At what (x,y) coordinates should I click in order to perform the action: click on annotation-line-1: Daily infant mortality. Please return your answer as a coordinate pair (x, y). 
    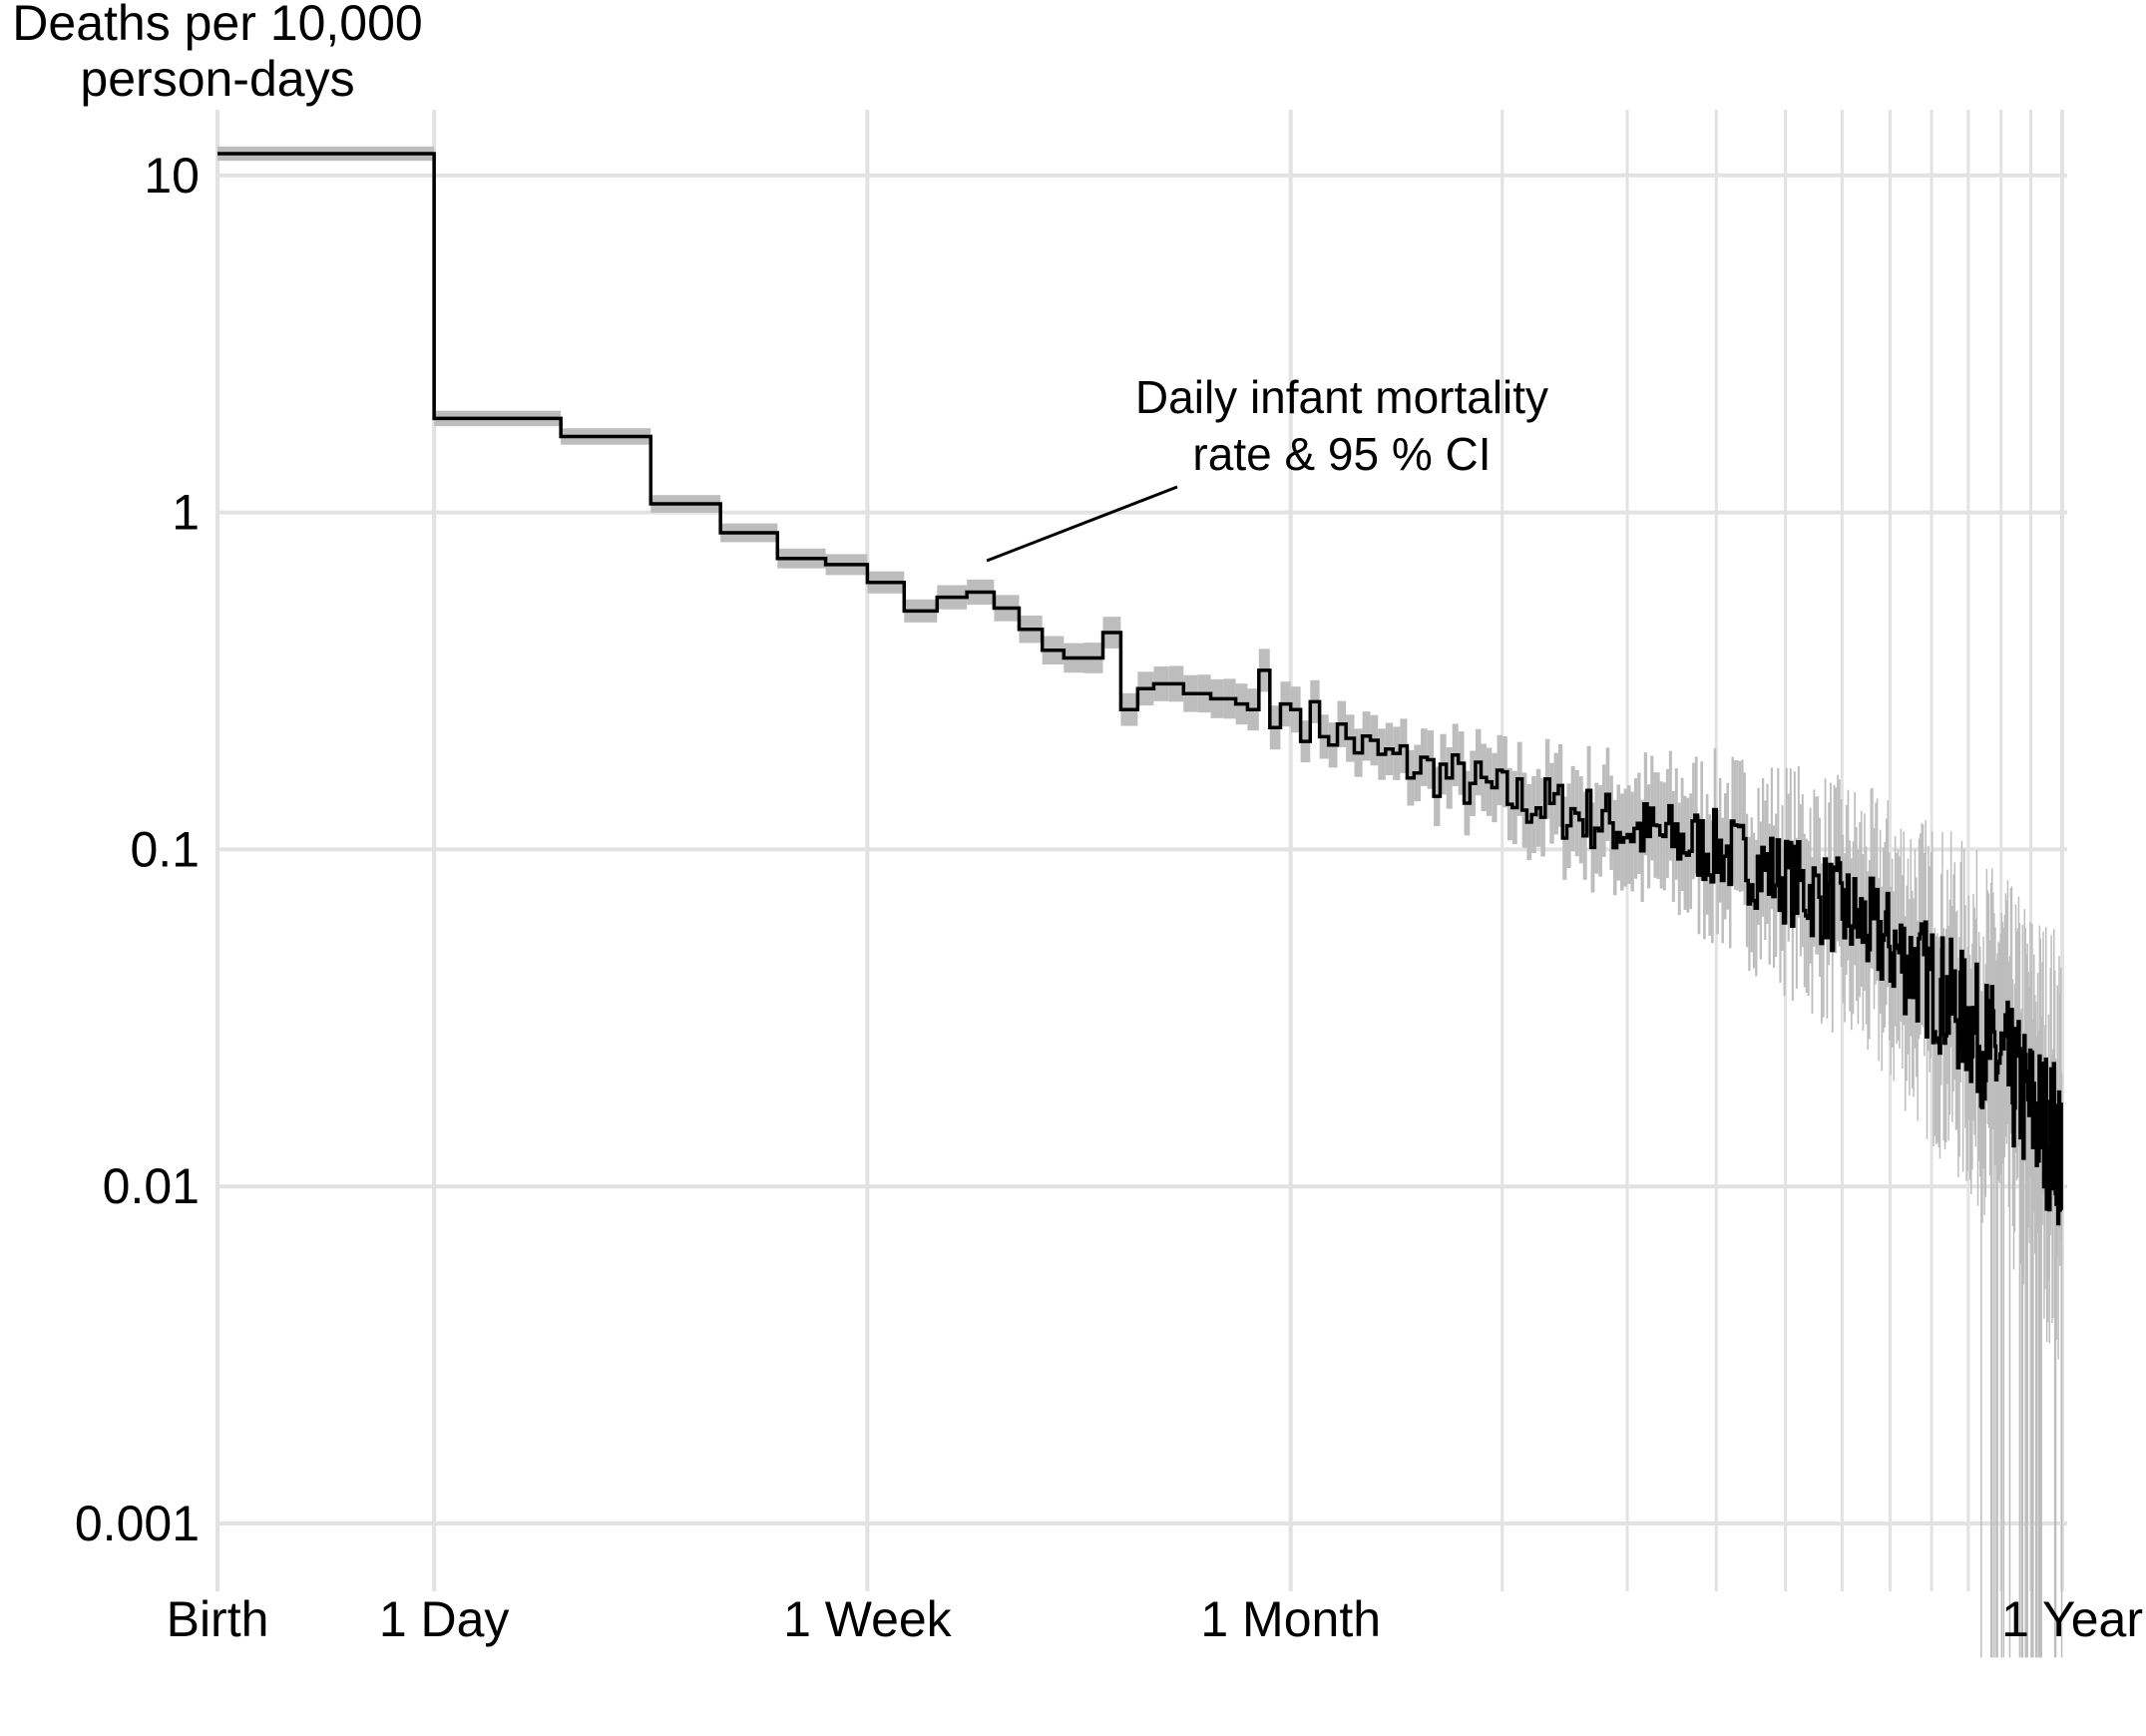
    Looking at the image, I should click on (1341, 397).